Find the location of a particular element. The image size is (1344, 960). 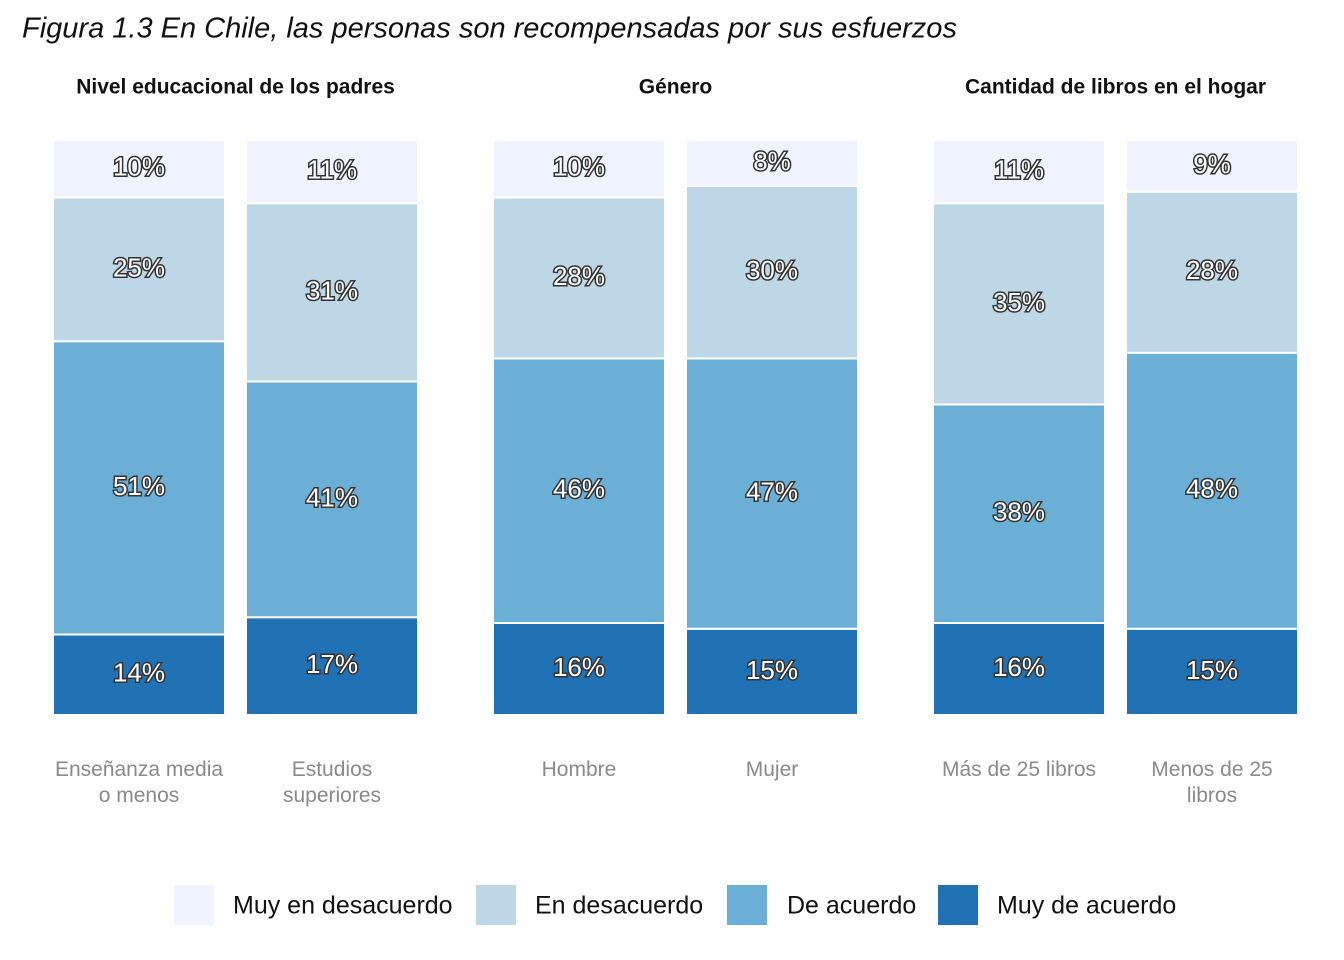

value-label: 9% is located at coordinates (1212, 164).